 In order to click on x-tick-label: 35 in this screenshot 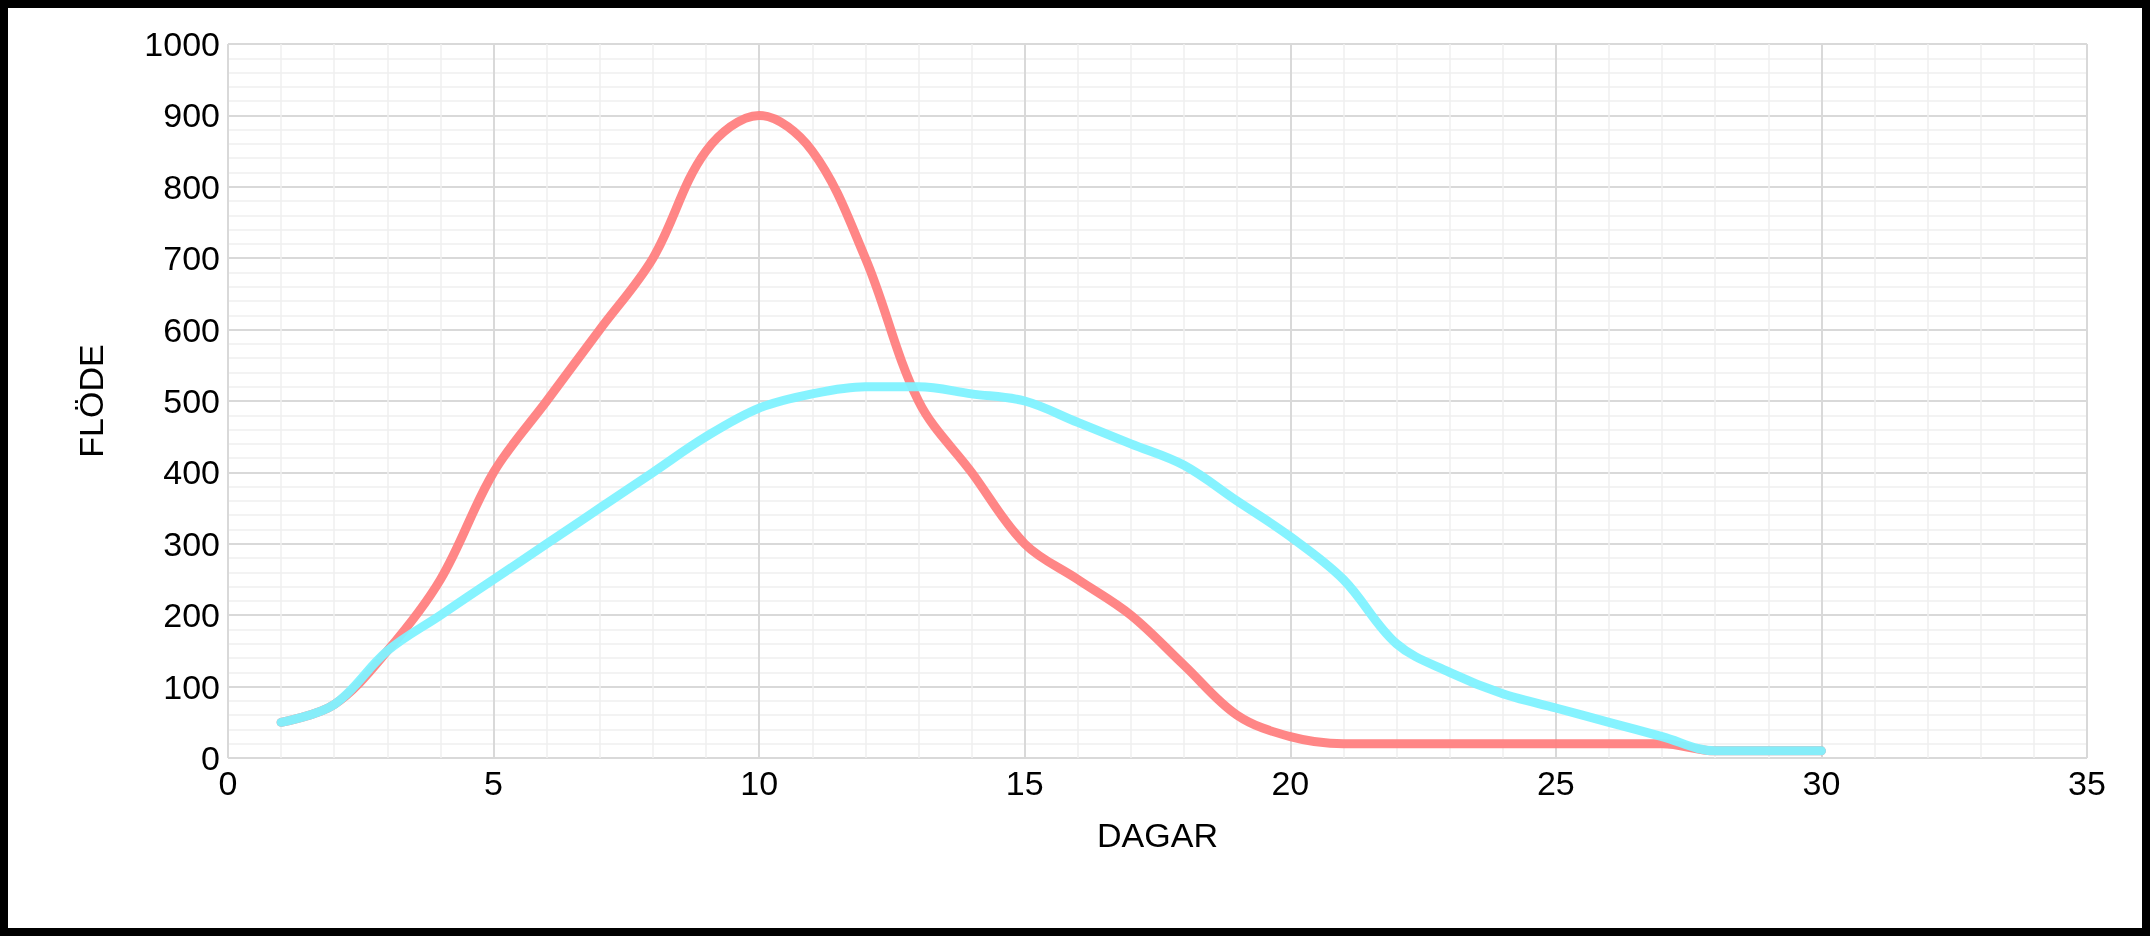, I will do `click(2087, 783)`.